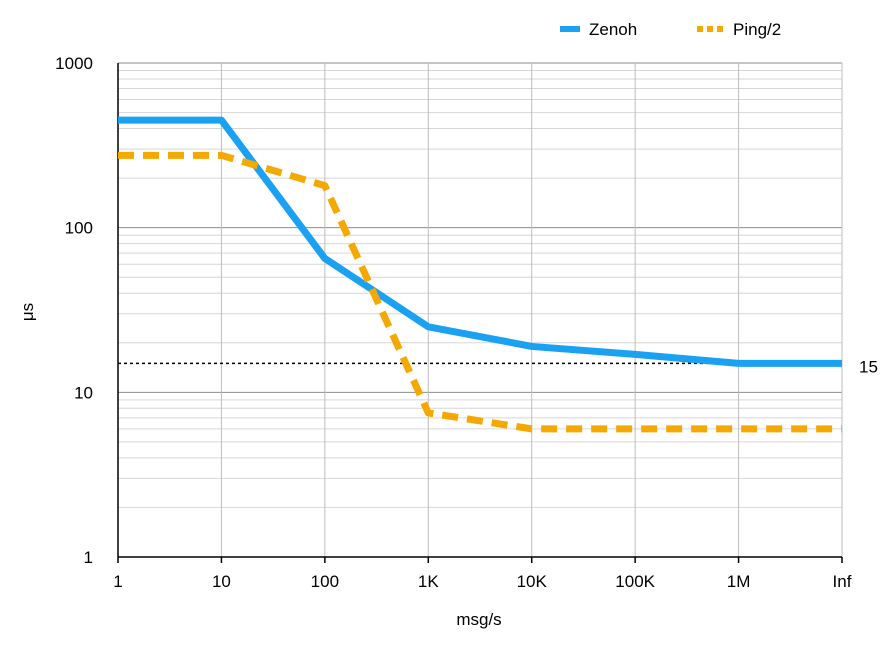 This screenshot has width=896, height=648. What do you see at coordinates (79, 228) in the screenshot?
I see `y-tick-label: 100` at bounding box center [79, 228].